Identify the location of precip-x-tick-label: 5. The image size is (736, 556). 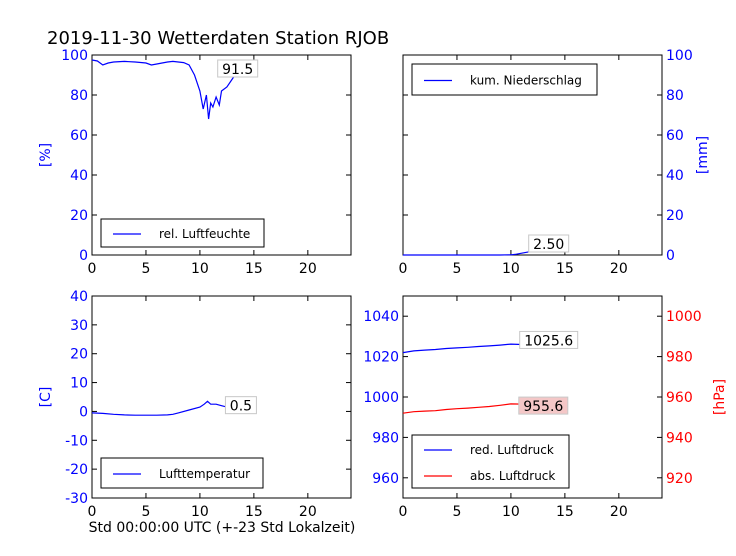
(456, 269).